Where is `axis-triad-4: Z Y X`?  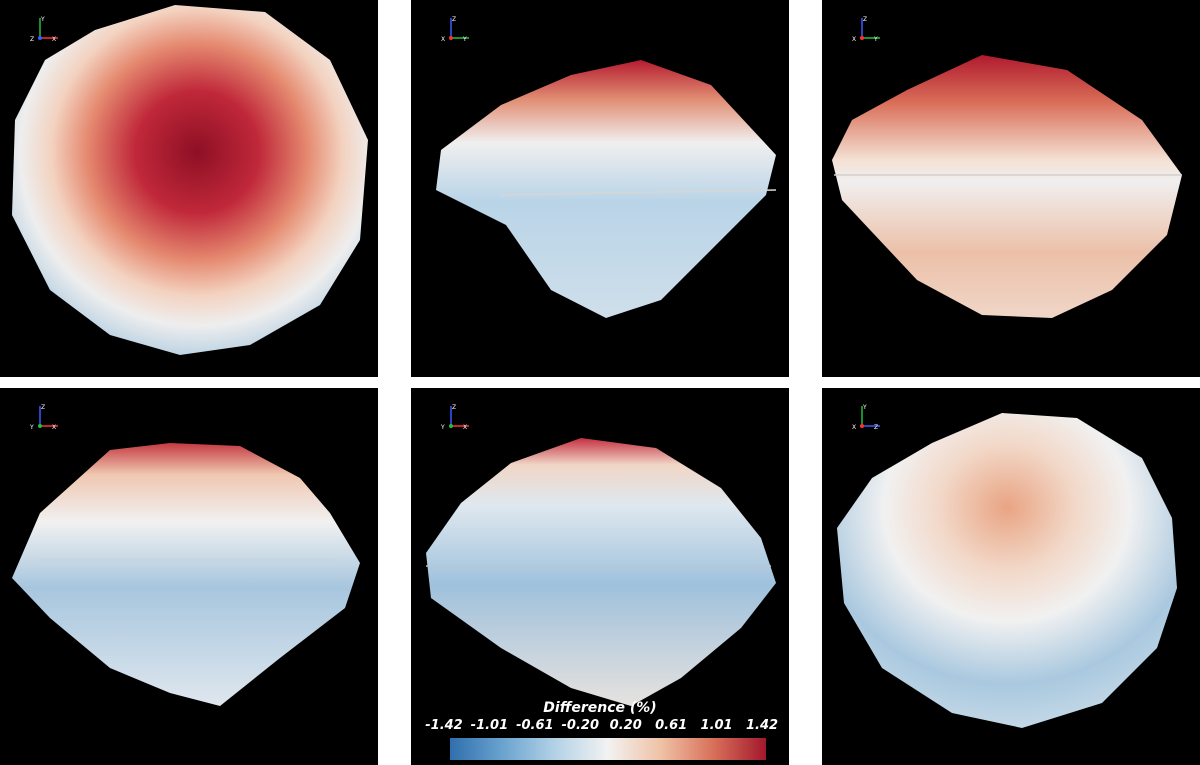
axis-triad-4: Z Y X is located at coordinates (43, 417).